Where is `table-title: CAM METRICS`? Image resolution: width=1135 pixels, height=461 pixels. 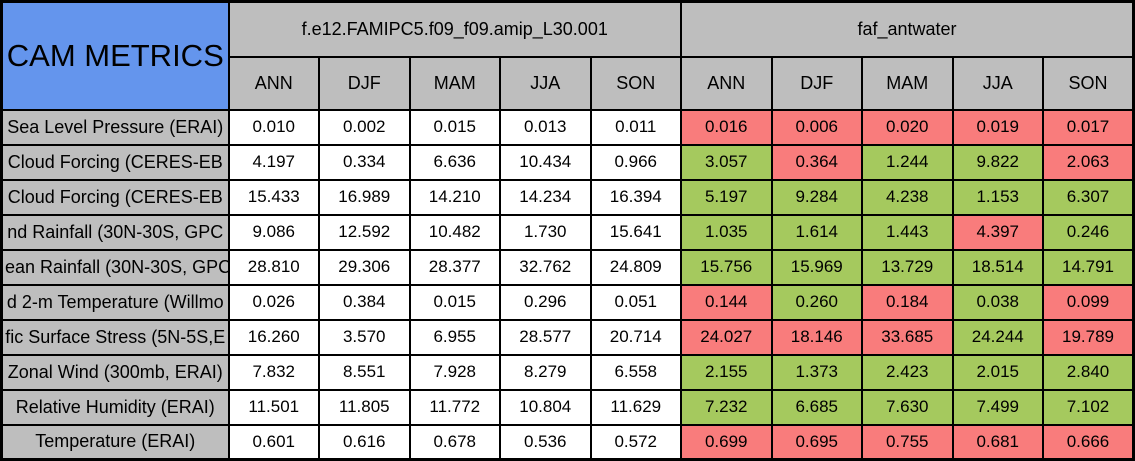 table-title: CAM METRICS is located at coordinates (115, 55).